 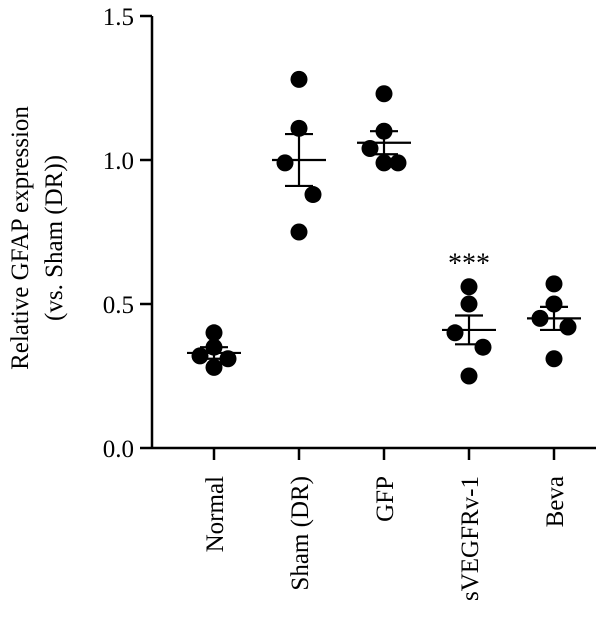 What do you see at coordinates (54, 238) in the screenshot?
I see `y-axis-title-line: (vs. Sham (DR))` at bounding box center [54, 238].